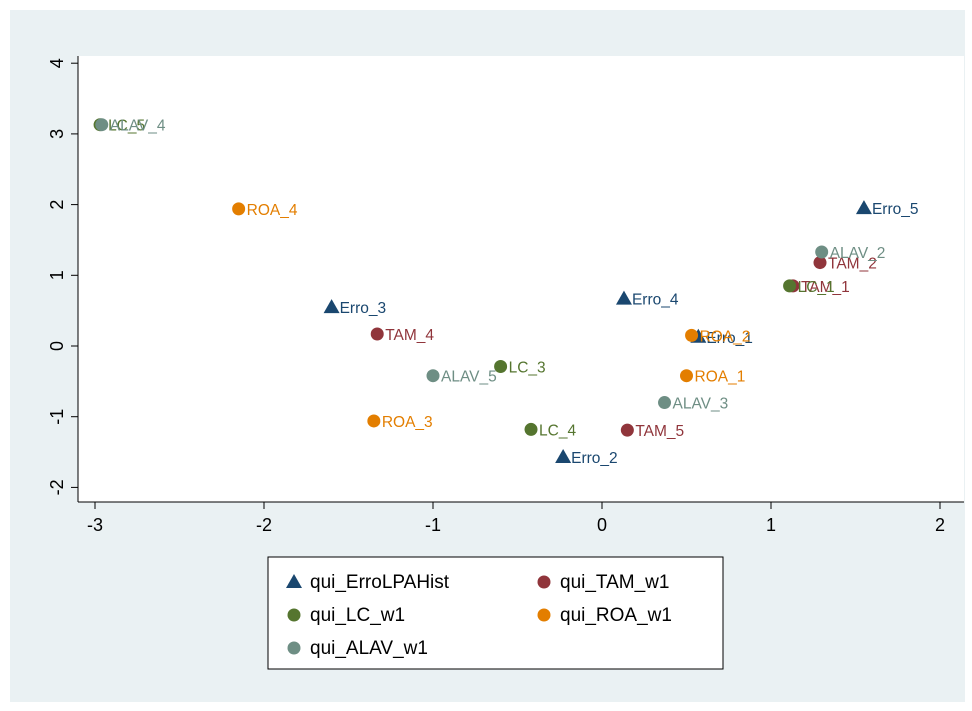 This screenshot has width=972, height=711. Describe the element at coordinates (369, 648) in the screenshot. I see `legend-label: qui_ALAV_w1` at that location.